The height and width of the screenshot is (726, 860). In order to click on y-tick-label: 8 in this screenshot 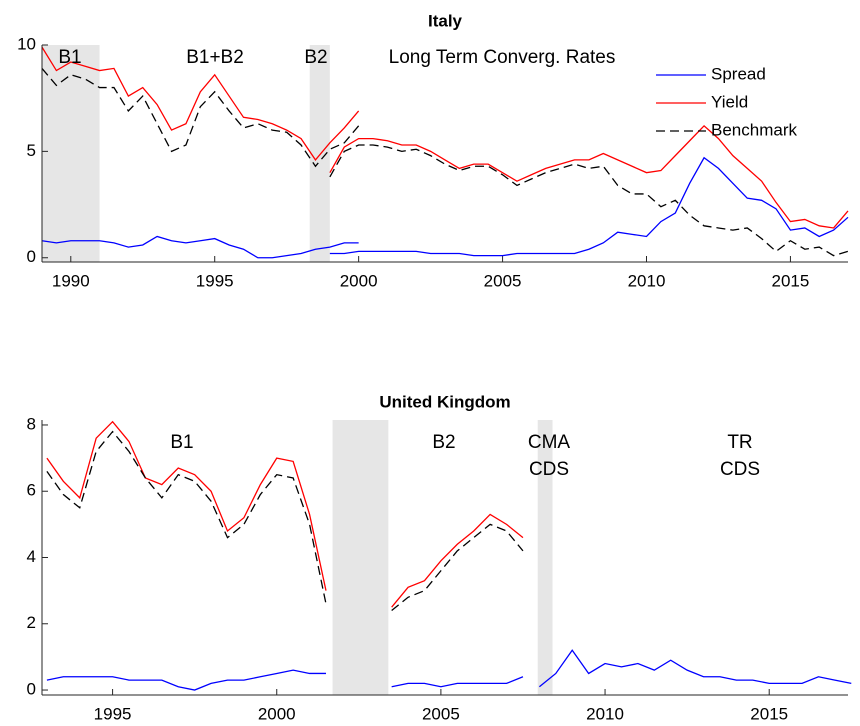, I will do `click(31, 423)`.